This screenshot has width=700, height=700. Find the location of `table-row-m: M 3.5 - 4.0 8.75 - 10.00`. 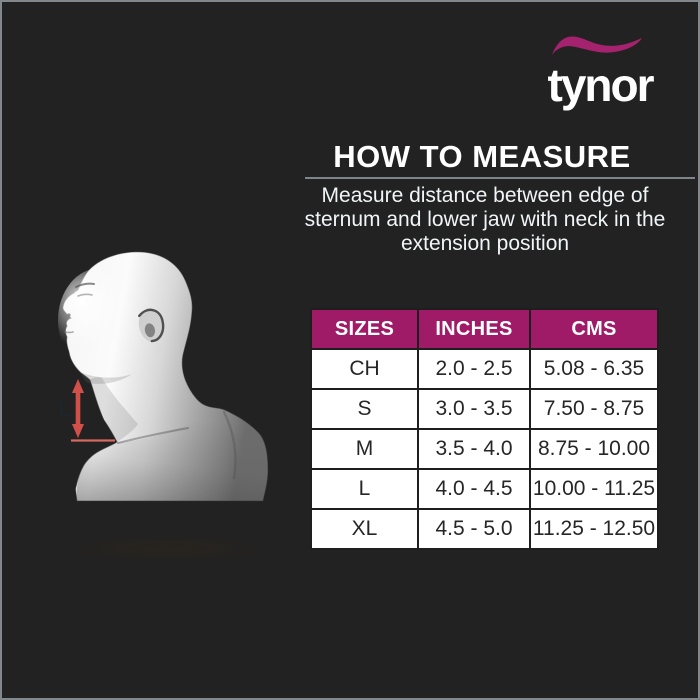

table-row-m: M 3.5 - 4.0 8.75 - 10.00 is located at coordinates (484, 449).